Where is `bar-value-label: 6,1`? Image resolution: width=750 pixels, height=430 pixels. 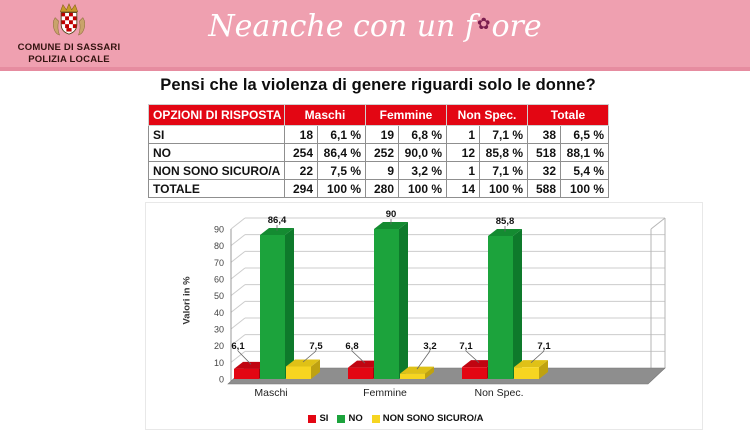 bar-value-label: 6,1 is located at coordinates (238, 346).